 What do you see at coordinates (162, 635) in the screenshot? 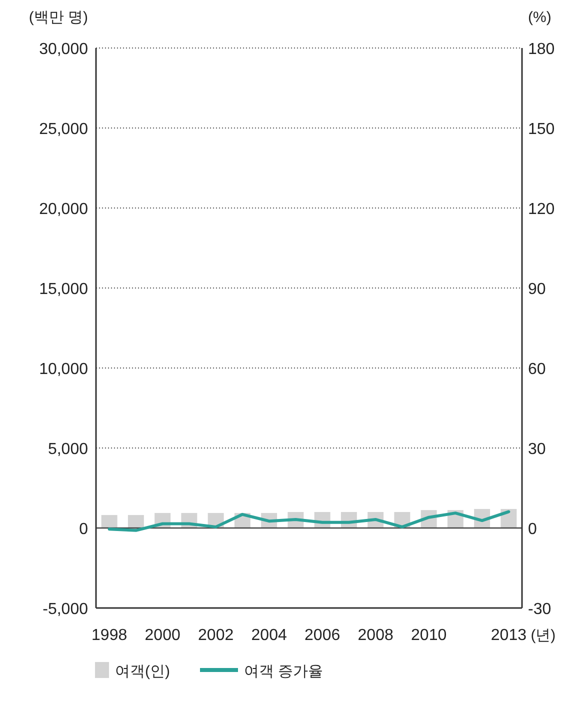
I see `x-tick-label: 2000` at bounding box center [162, 635].